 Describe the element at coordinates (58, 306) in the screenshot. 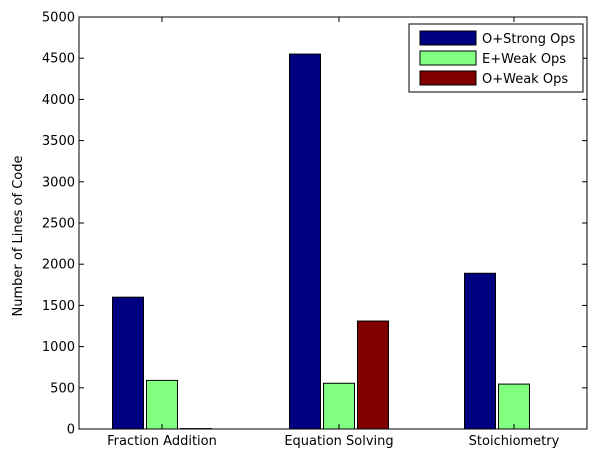

I see `y-tick-label: 1500` at that location.